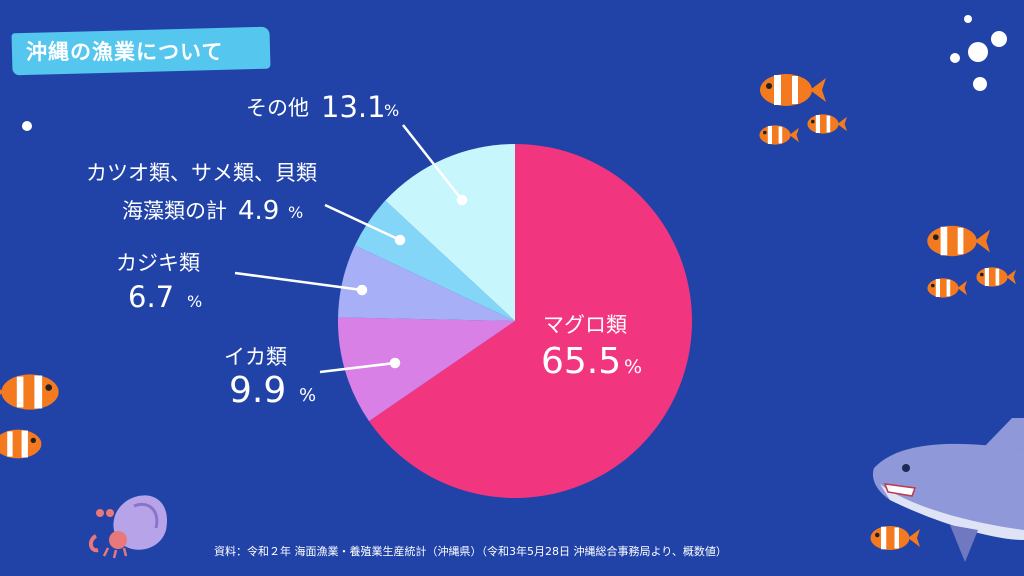 The image size is (1024, 576). I want to click on slice-katsuo-etc, so click(434, 260).